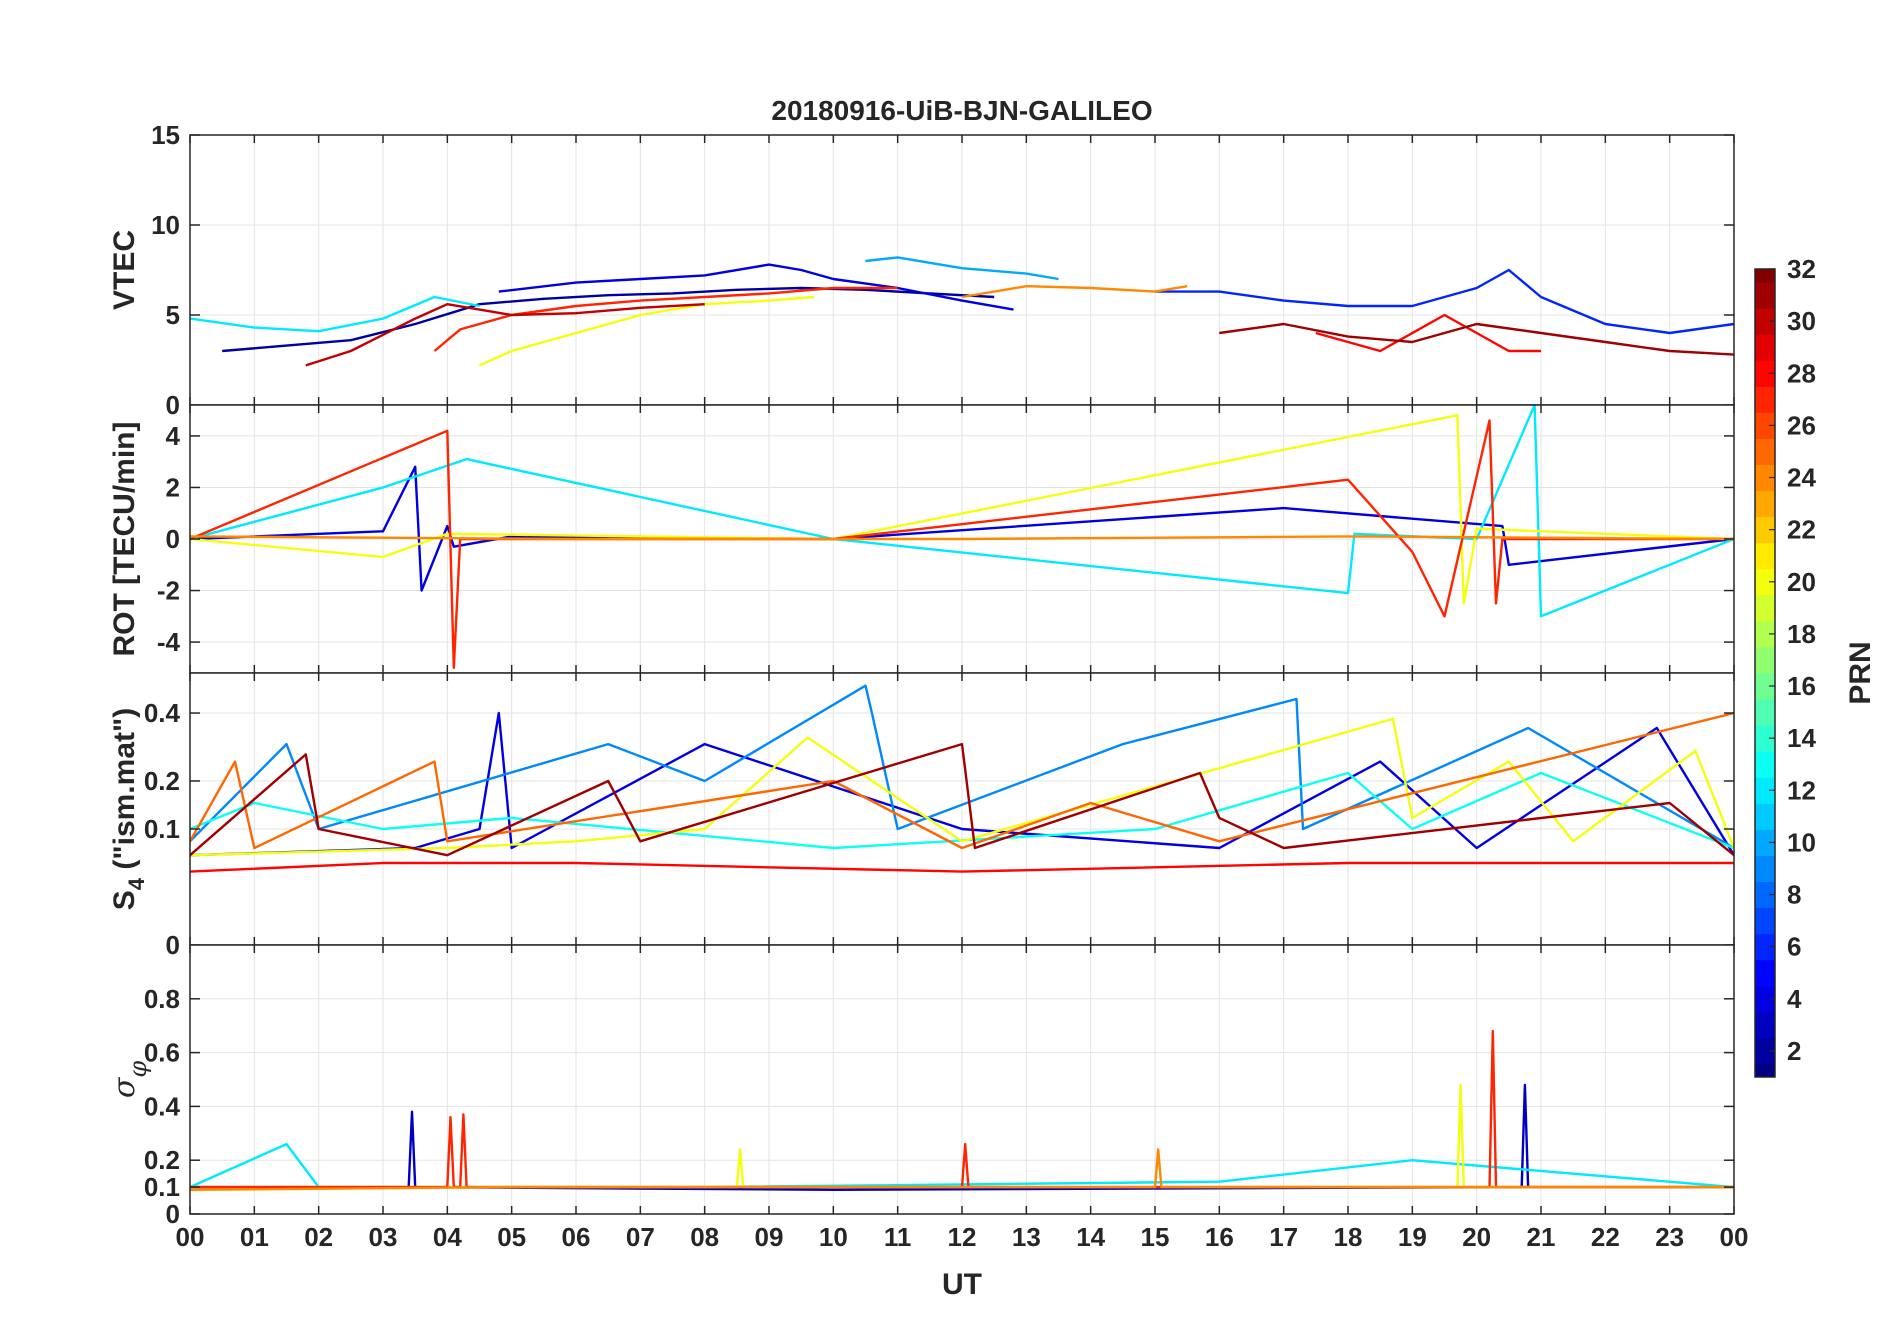 This screenshot has height=1335, width=1902. What do you see at coordinates (1794, 947) in the screenshot?
I see `colorbar-tick-label: 6` at bounding box center [1794, 947].